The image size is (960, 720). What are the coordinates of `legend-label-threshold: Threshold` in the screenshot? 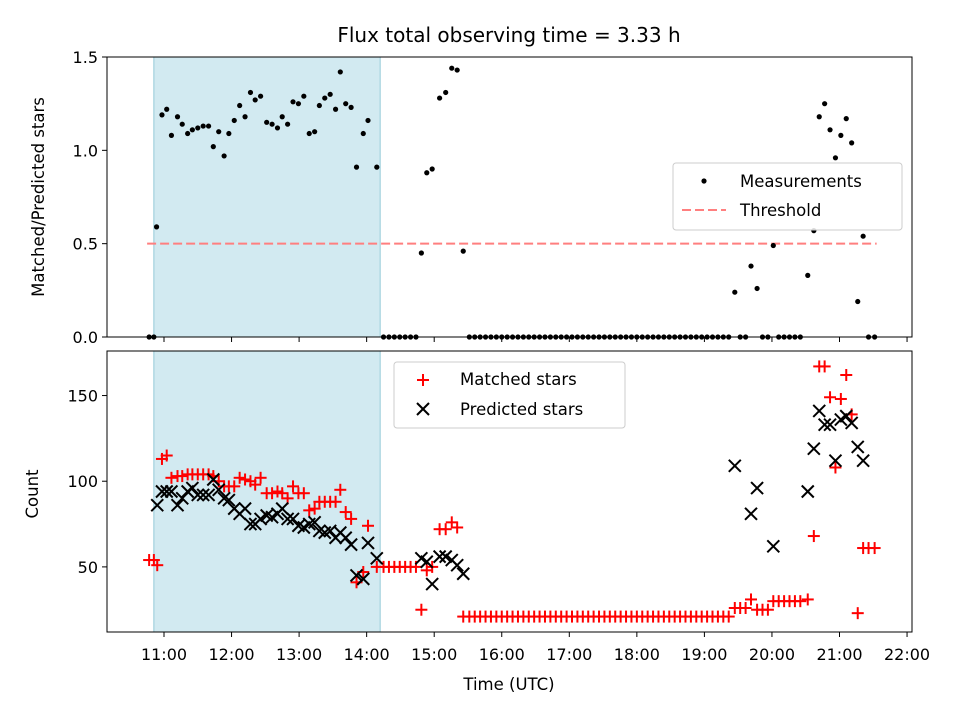 It's located at (780, 210).